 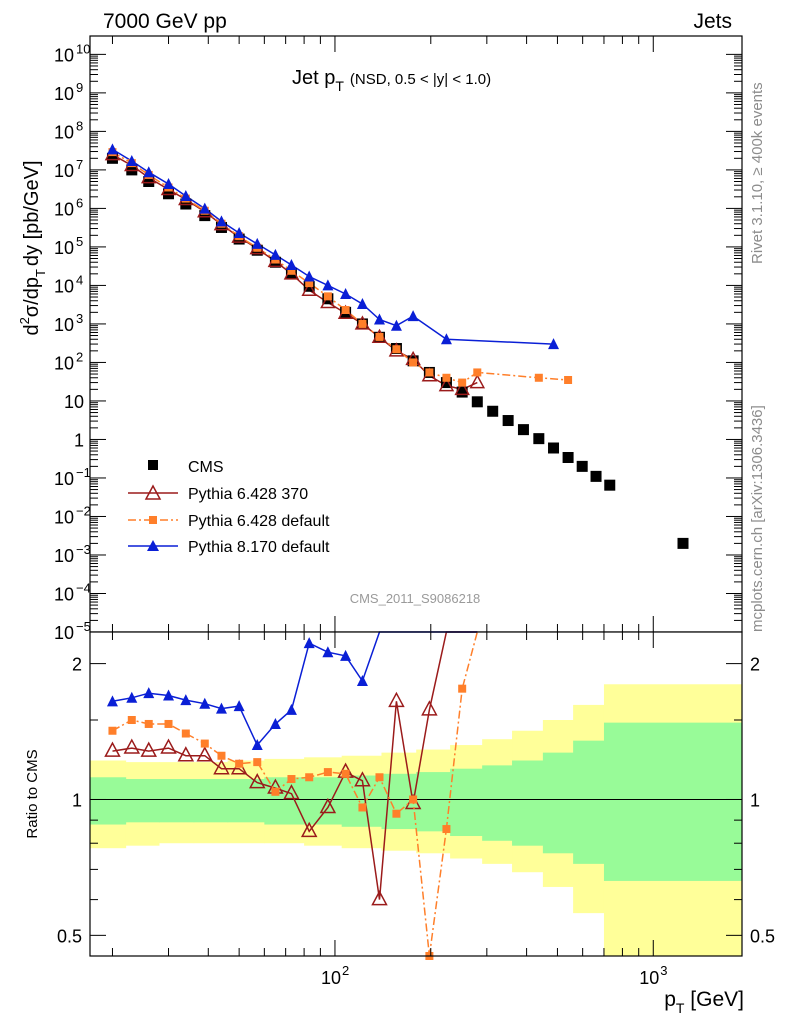 I want to click on ylabel-p3: T, so click(x=40, y=273).